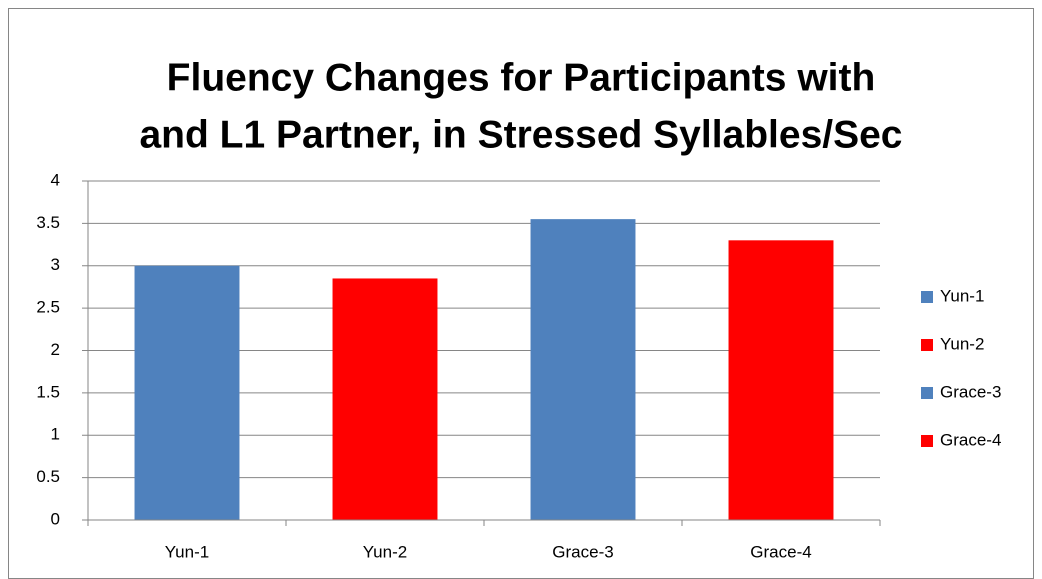 The height and width of the screenshot is (579, 1042). Describe the element at coordinates (55, 349) in the screenshot. I see `y-tick-label: 2` at that location.